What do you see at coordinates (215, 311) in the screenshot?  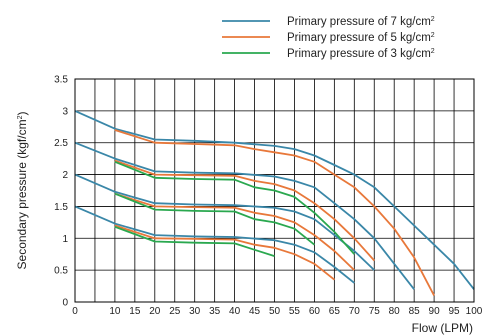 I see `x-tick-label: 35` at bounding box center [215, 311].